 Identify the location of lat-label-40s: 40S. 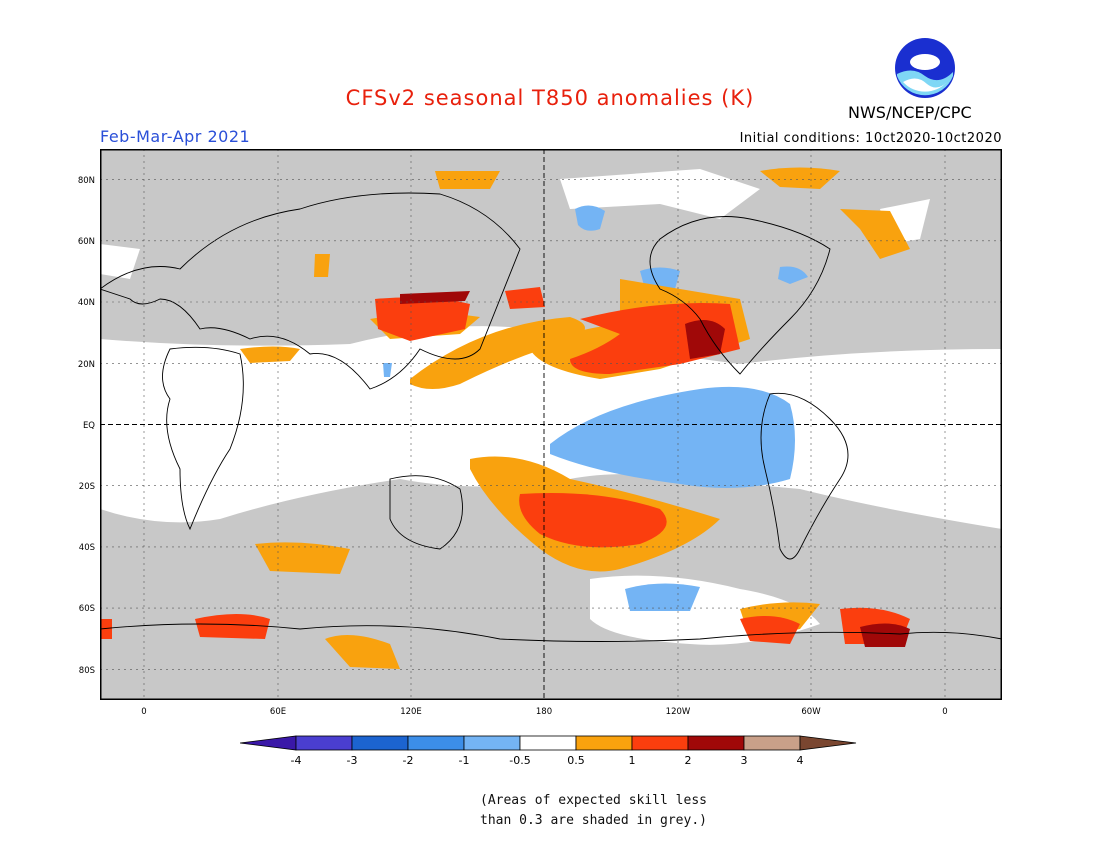
(87, 548).